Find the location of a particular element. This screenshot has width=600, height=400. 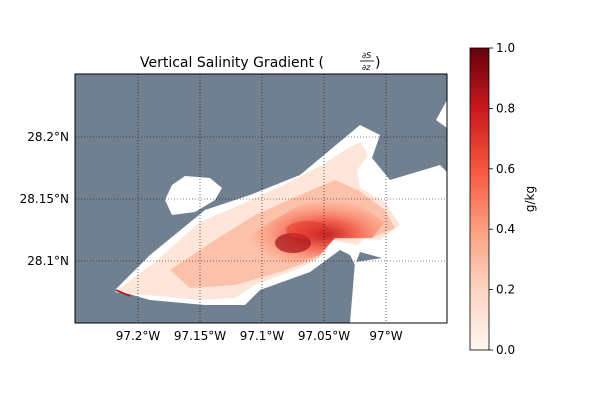

salinity-edge-high is located at coordinates (123, 293).